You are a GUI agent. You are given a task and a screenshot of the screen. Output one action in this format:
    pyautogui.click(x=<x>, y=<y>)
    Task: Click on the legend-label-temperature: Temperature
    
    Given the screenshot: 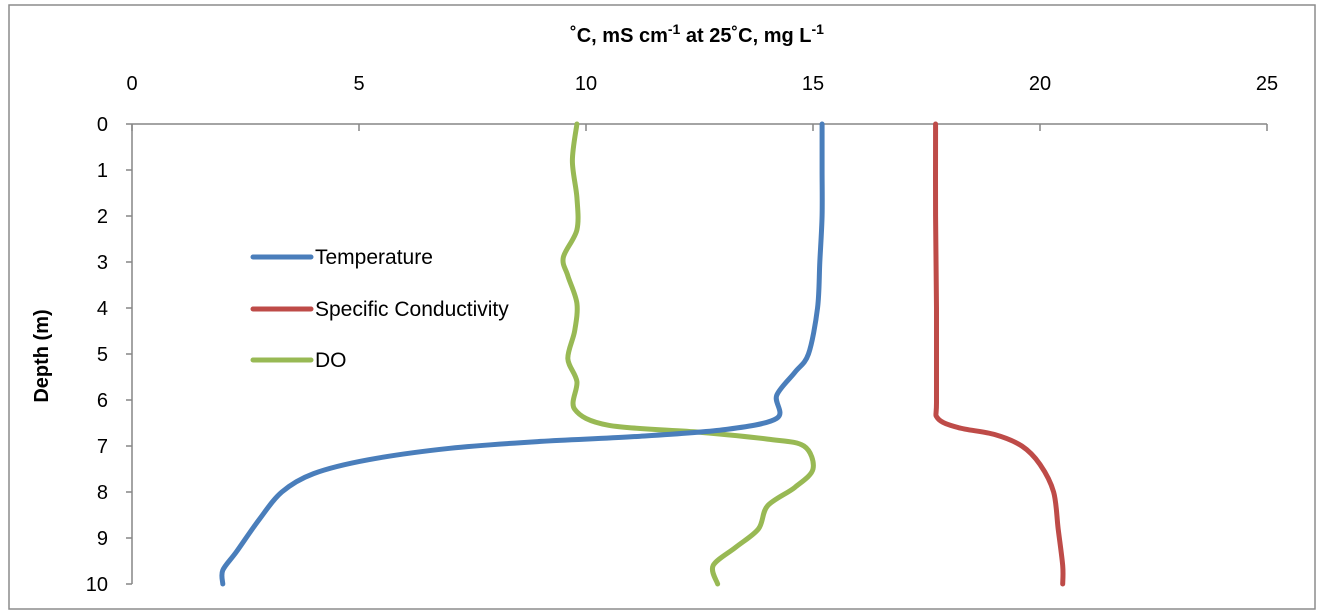 What is the action you would take?
    pyautogui.click(x=374, y=257)
    